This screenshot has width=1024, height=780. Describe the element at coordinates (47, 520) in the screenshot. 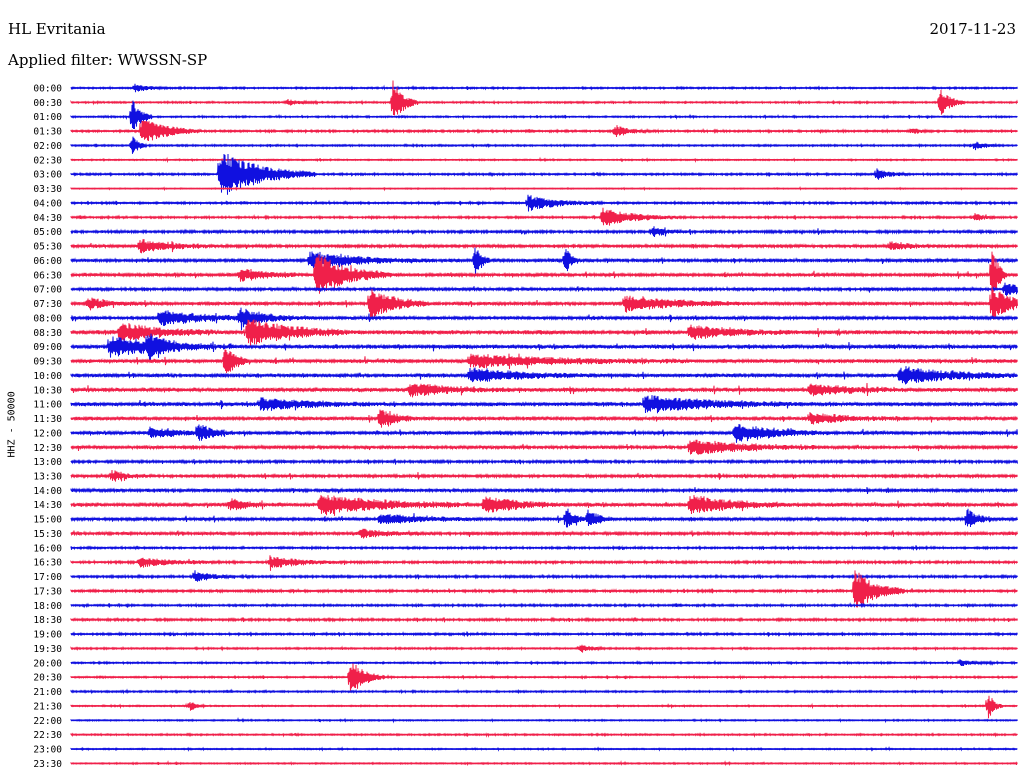

I see `time-label: 15:00` at that location.